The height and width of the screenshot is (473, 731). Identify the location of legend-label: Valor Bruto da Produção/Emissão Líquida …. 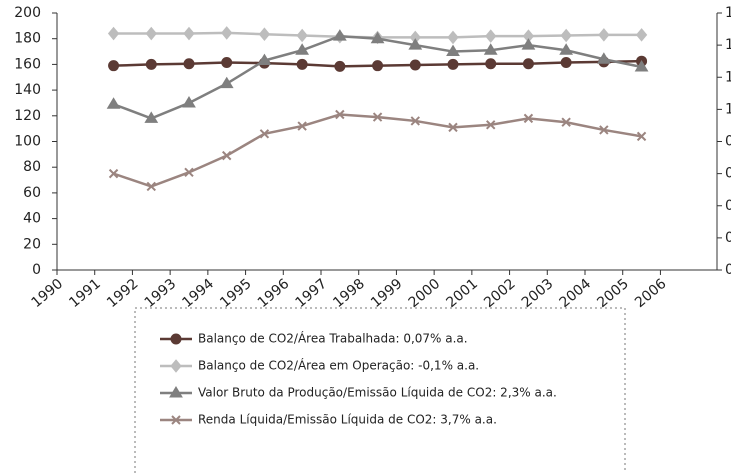
(377, 393).